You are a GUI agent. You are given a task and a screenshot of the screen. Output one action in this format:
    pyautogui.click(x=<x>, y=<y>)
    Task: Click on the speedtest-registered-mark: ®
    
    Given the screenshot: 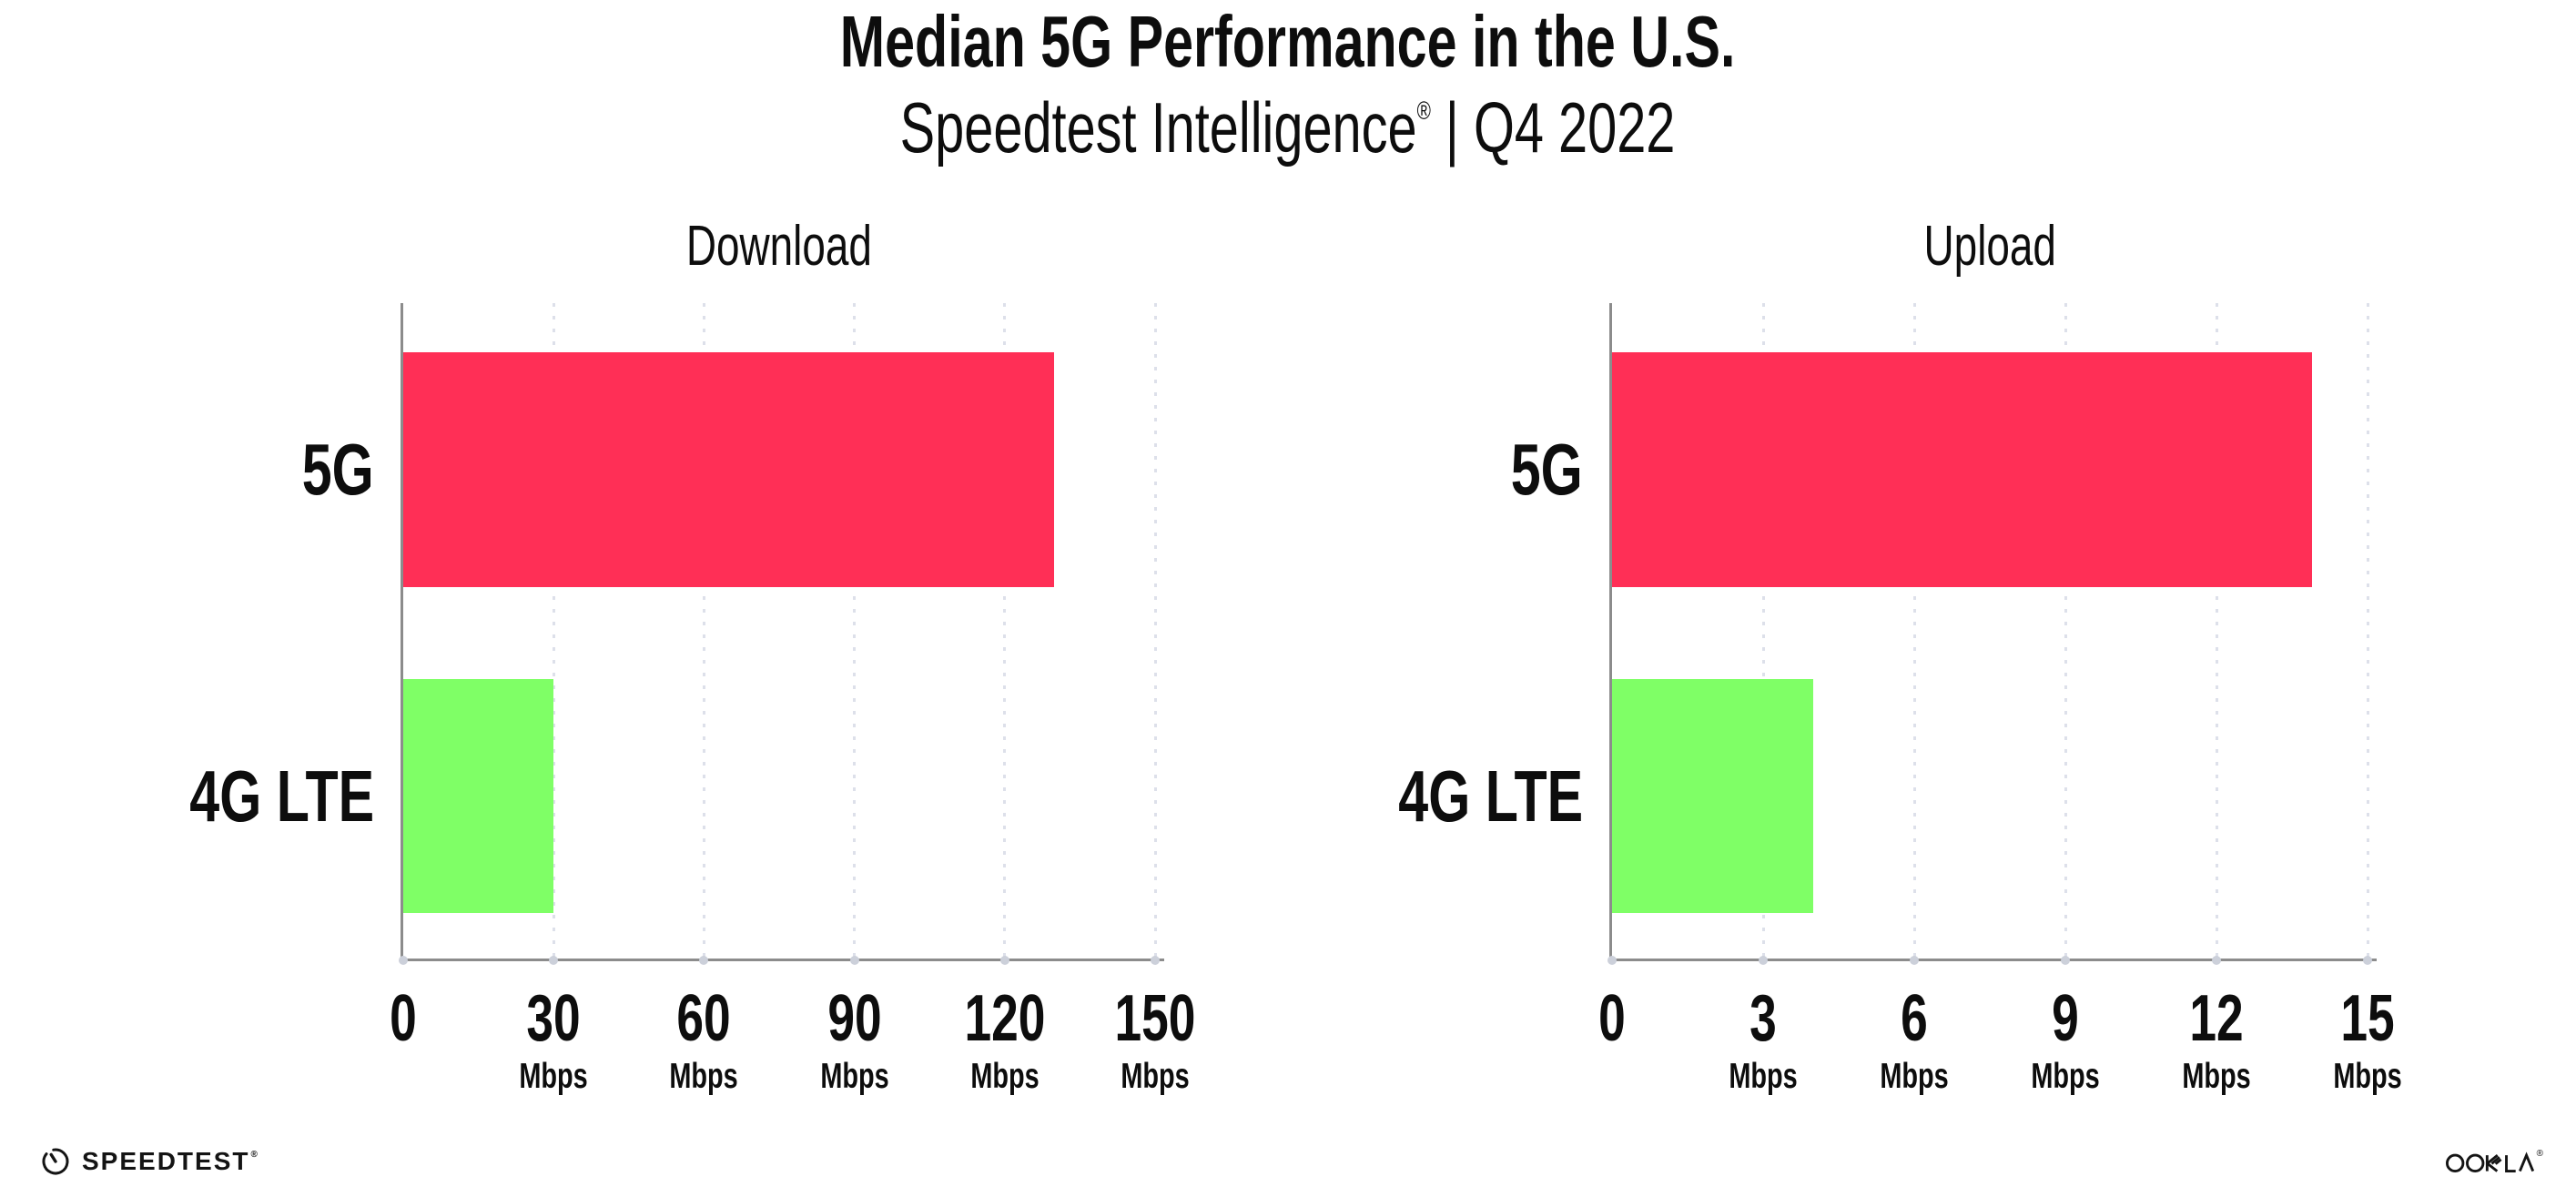 What is the action you would take?
    pyautogui.click(x=254, y=1155)
    